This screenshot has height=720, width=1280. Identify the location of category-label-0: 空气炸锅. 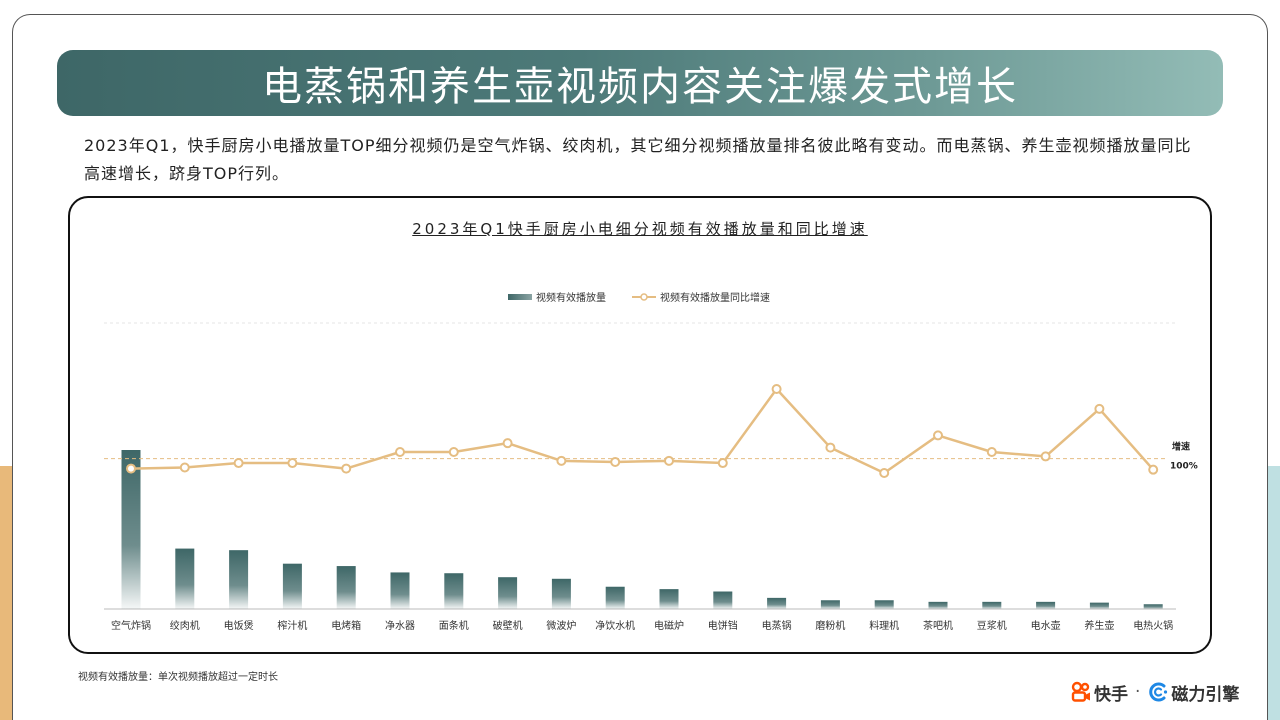
(131, 625).